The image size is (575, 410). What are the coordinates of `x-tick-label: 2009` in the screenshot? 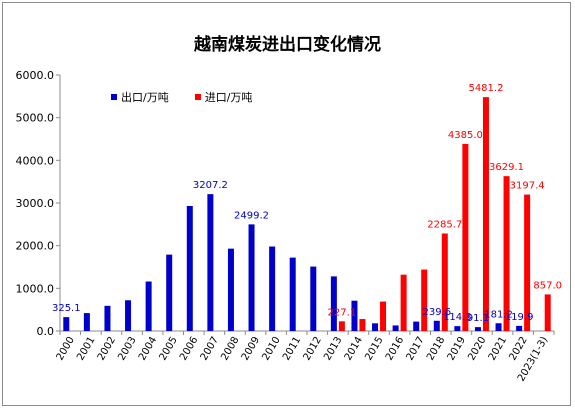 It's located at (251, 349).